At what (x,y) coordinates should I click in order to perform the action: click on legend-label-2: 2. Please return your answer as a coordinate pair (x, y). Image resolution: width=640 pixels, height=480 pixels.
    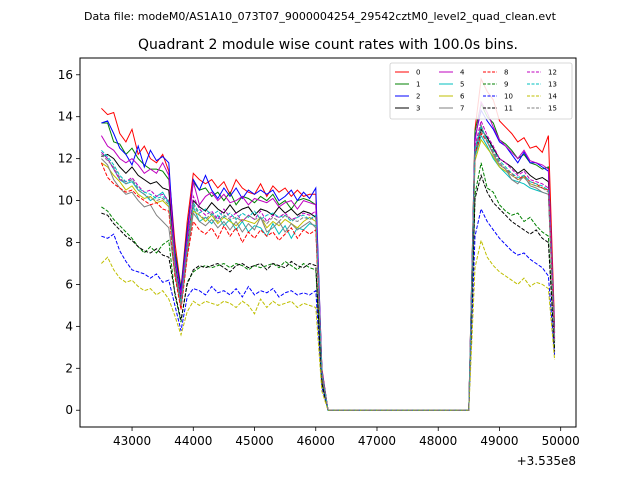
    Looking at the image, I should click on (418, 97).